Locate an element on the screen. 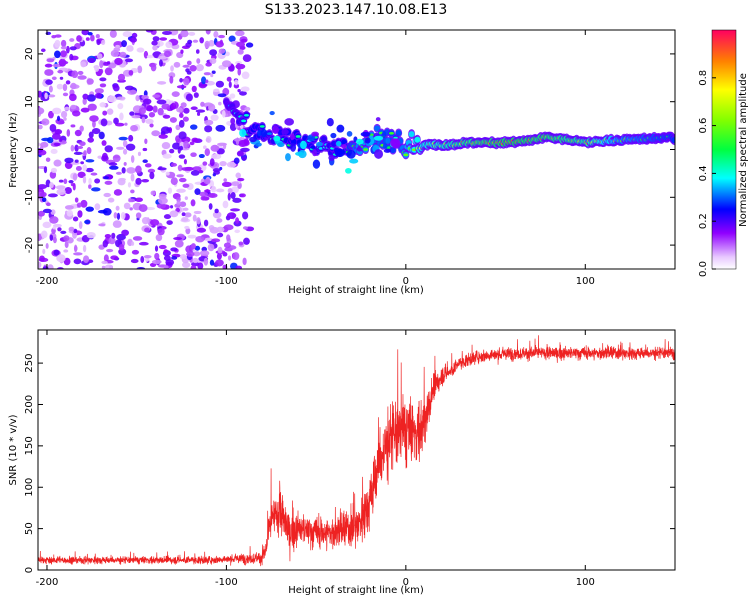  x-tick-label: 0 is located at coordinates (406, 582).